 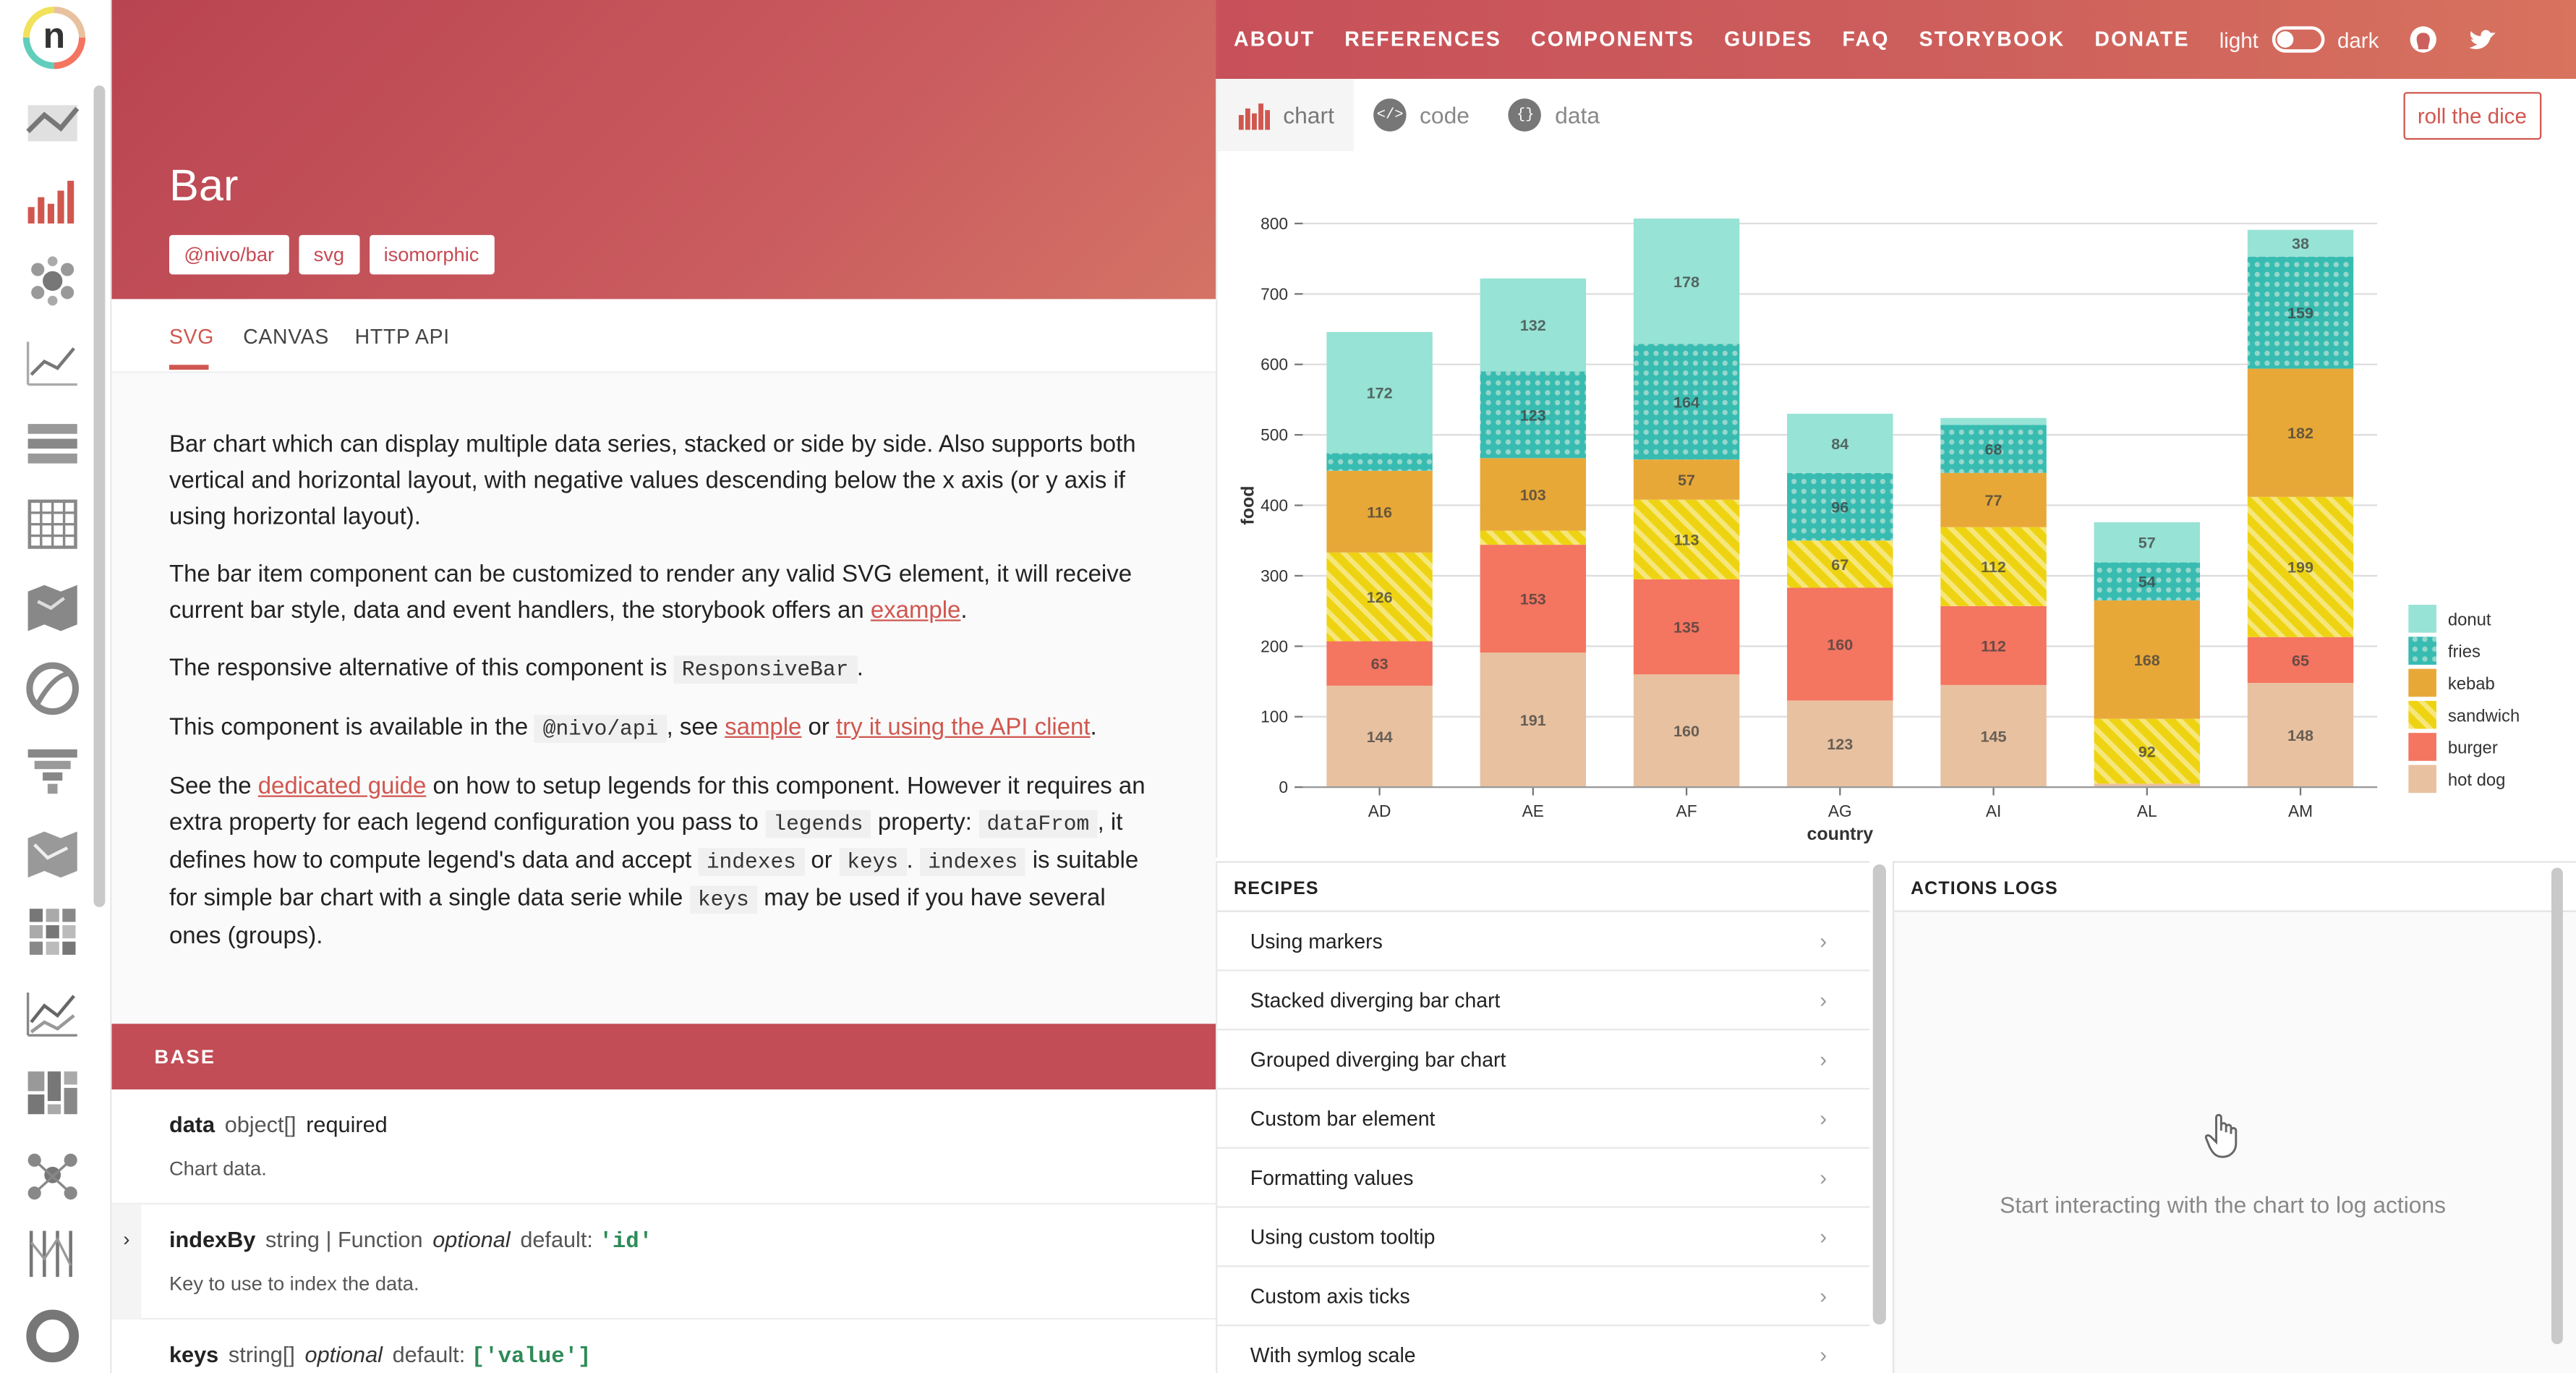 What do you see at coordinates (342, 787) in the screenshot?
I see `dedicated-guide-link: dedicated guide` at bounding box center [342, 787].